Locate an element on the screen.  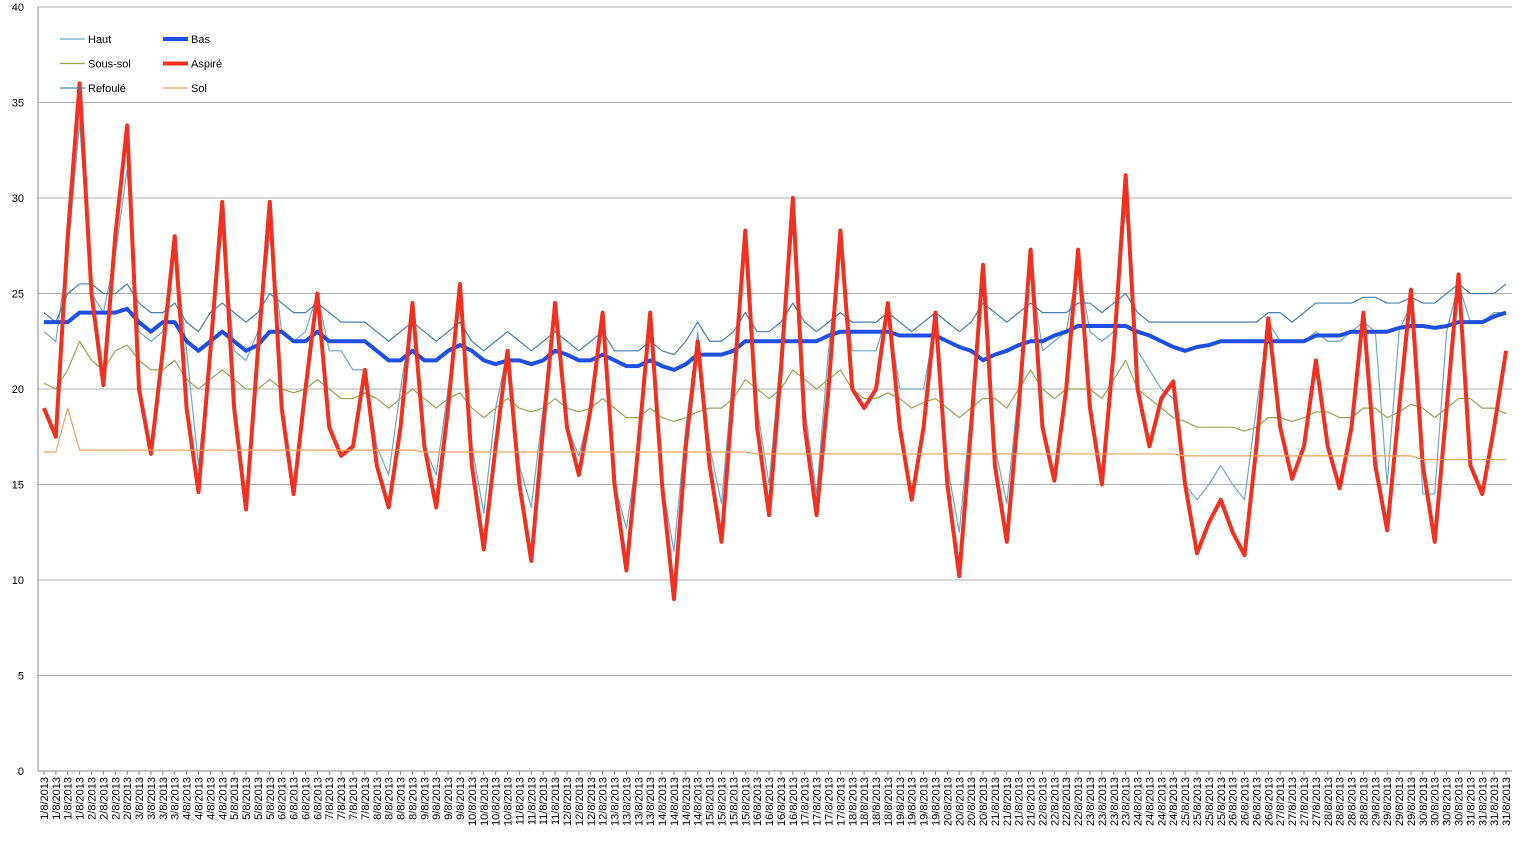
legend-label: Refoulé is located at coordinates (107, 89).